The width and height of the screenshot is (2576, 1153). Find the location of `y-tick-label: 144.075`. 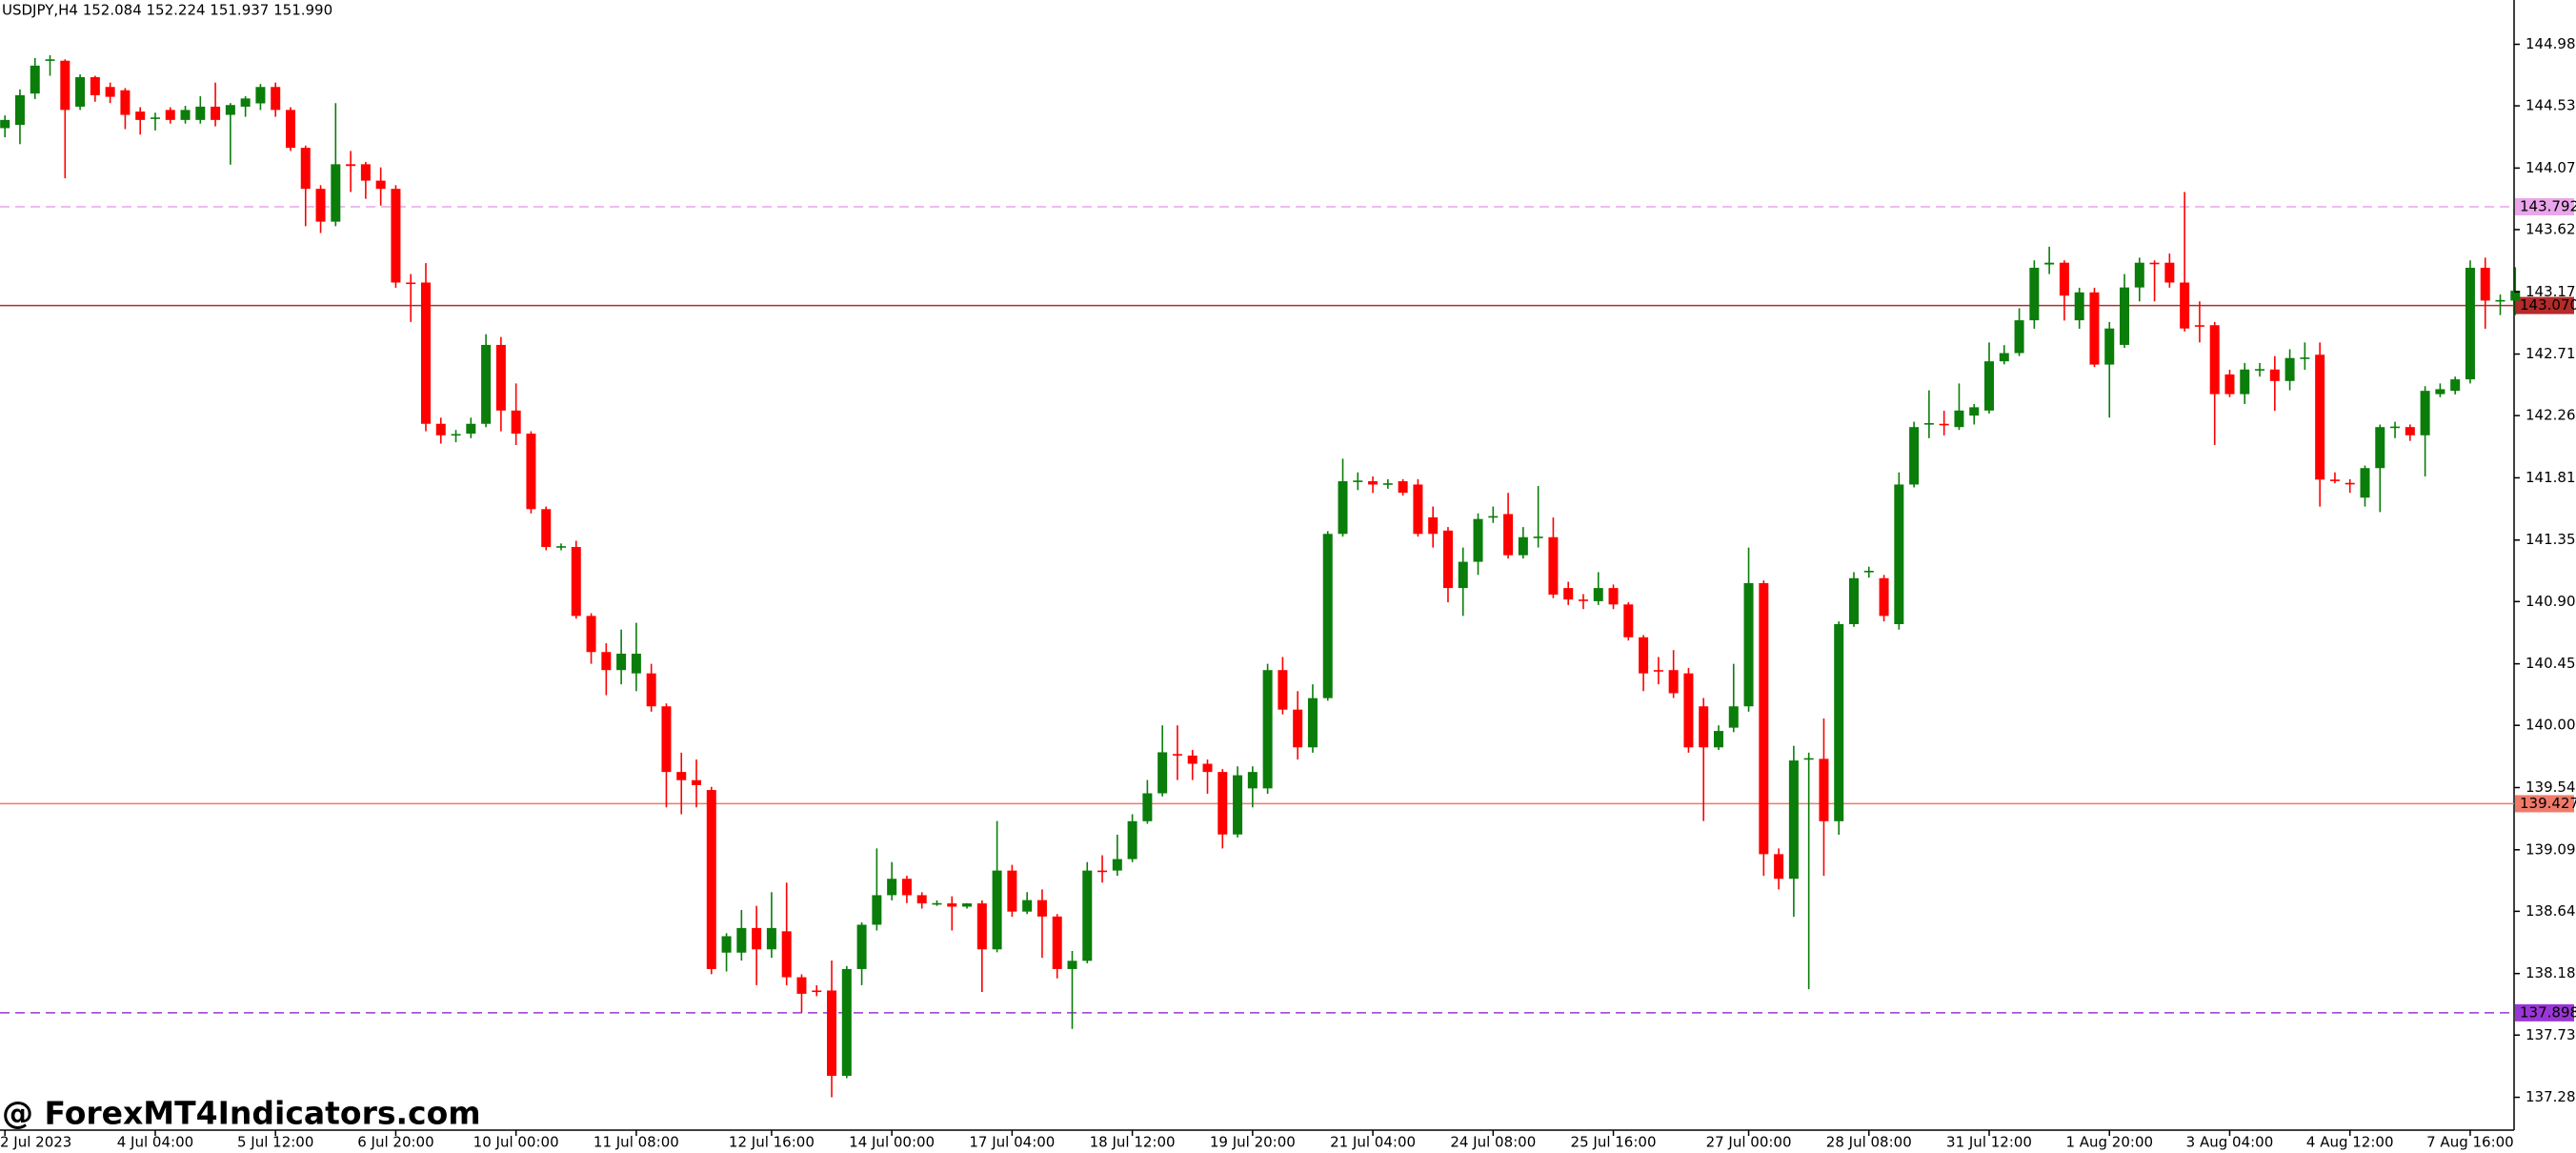

y-tick-label: 144.075 is located at coordinates (2551, 167).